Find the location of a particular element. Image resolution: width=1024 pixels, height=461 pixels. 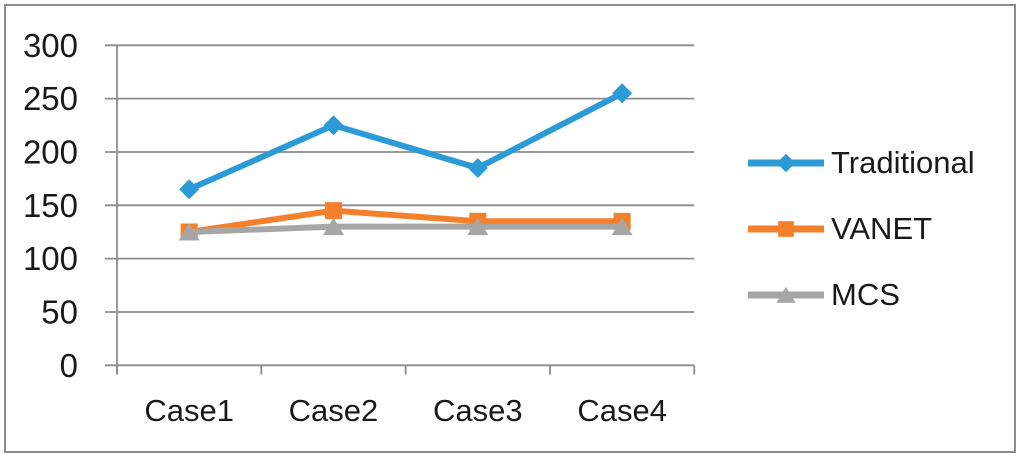

legend-label-vanet: VANET is located at coordinates (882, 228).